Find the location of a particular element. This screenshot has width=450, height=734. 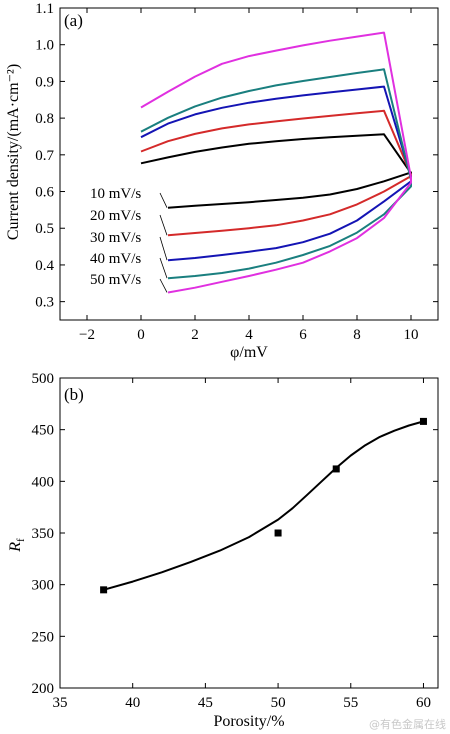

chart-a-y-axis-label: Current density/(mA·cm⁻²) is located at coordinates (13, 152).